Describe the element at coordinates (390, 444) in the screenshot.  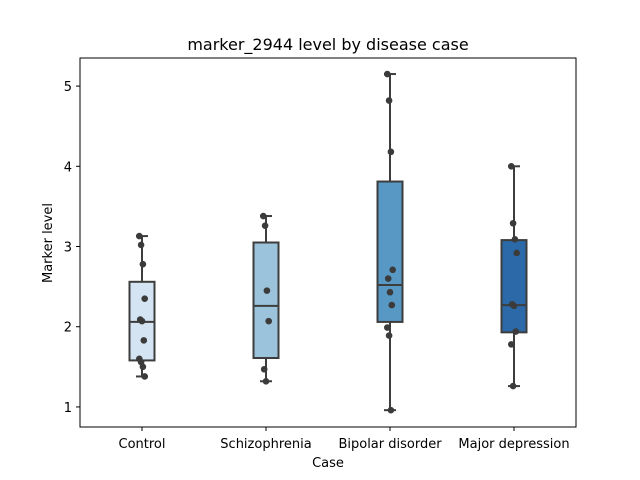
I see `x-tick-label: Bipolar disorder` at that location.